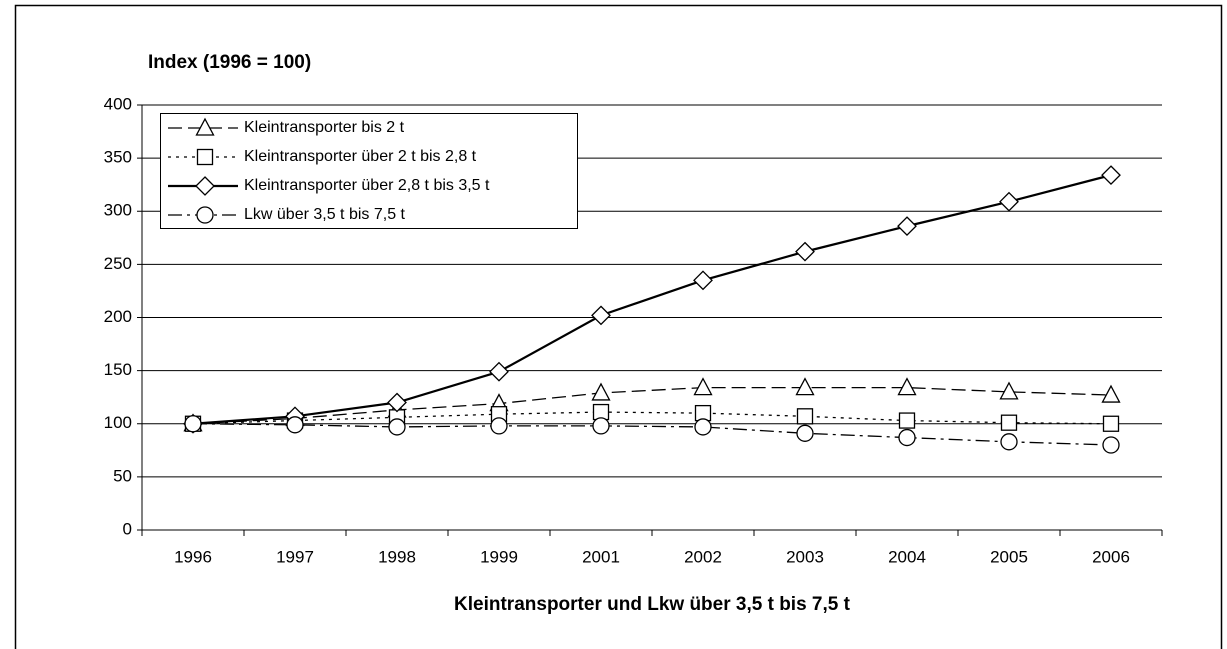 The image size is (1227, 649). I want to click on chart-title: Index (1996 = 100), so click(229, 62).